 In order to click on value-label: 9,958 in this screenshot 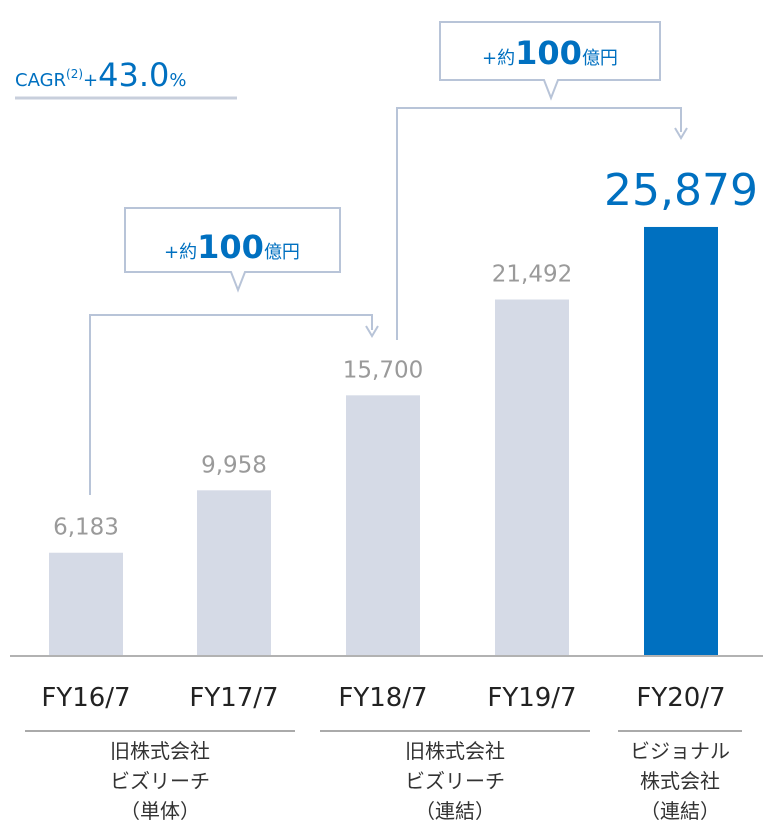, I will do `click(234, 465)`.